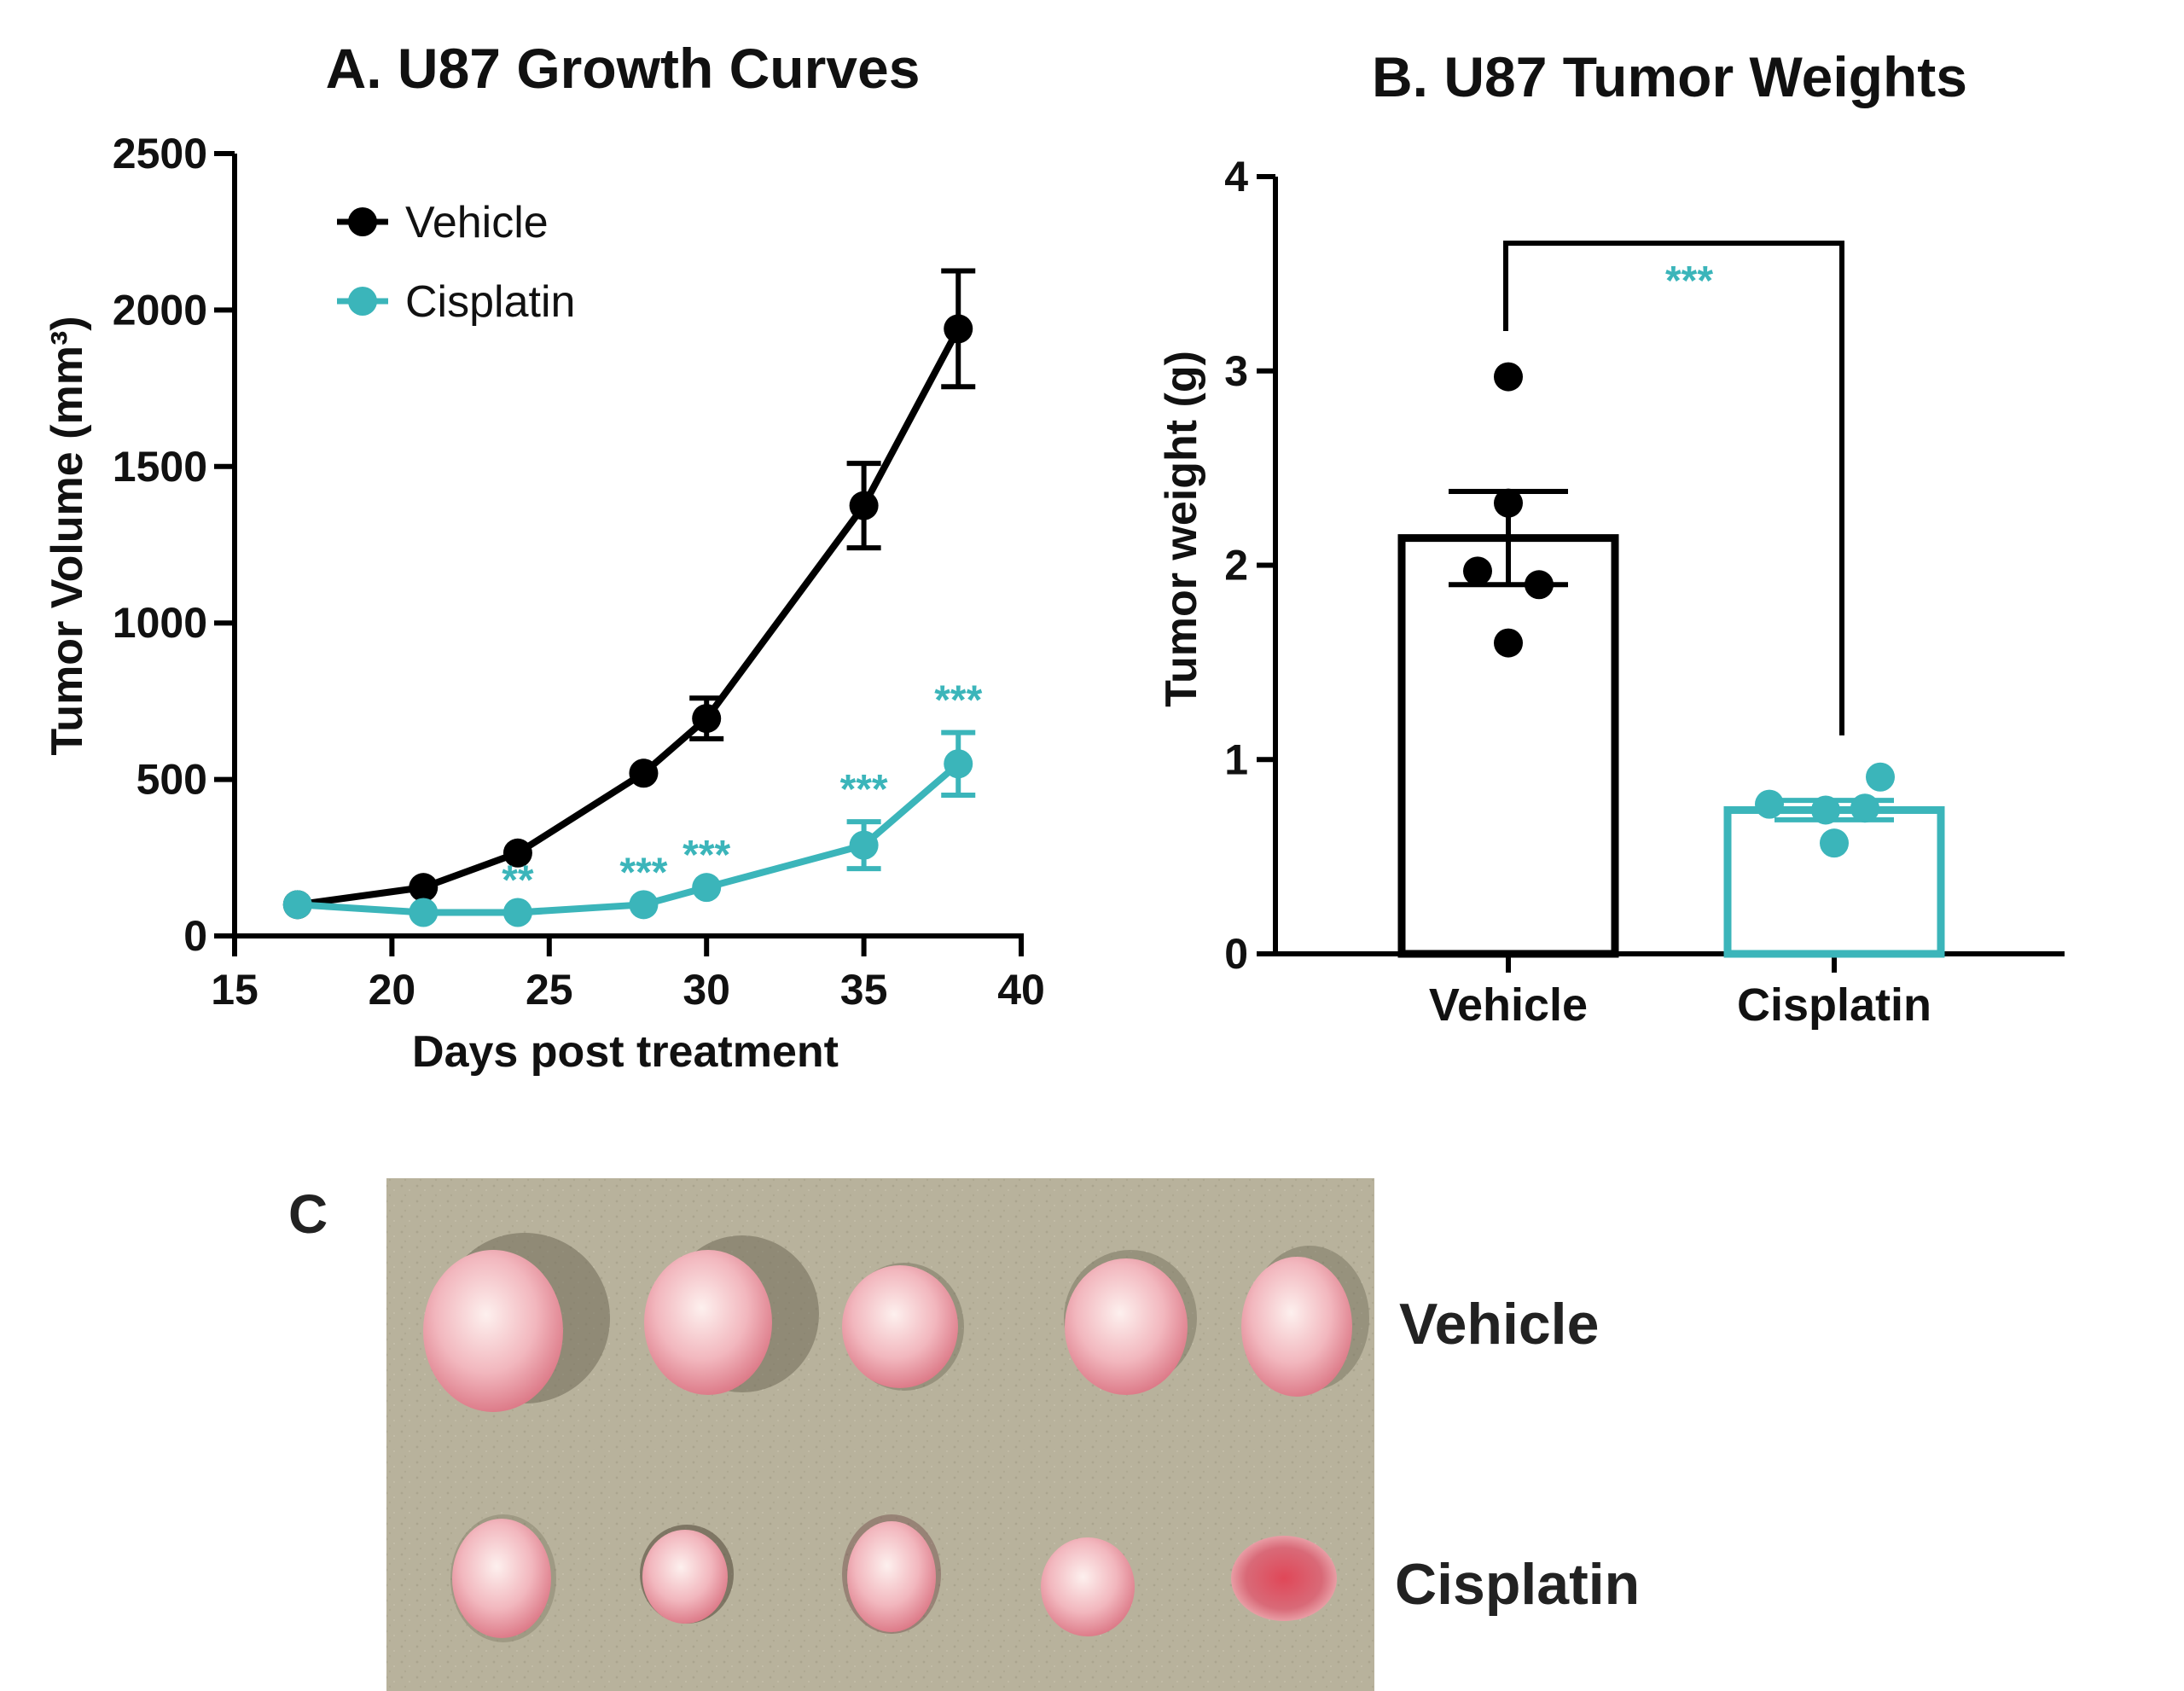 This screenshot has height=1691, width=2184. Describe the element at coordinates (1518, 1584) in the screenshot. I see `photo-row-label-cisplatin: Cisplatin` at that location.